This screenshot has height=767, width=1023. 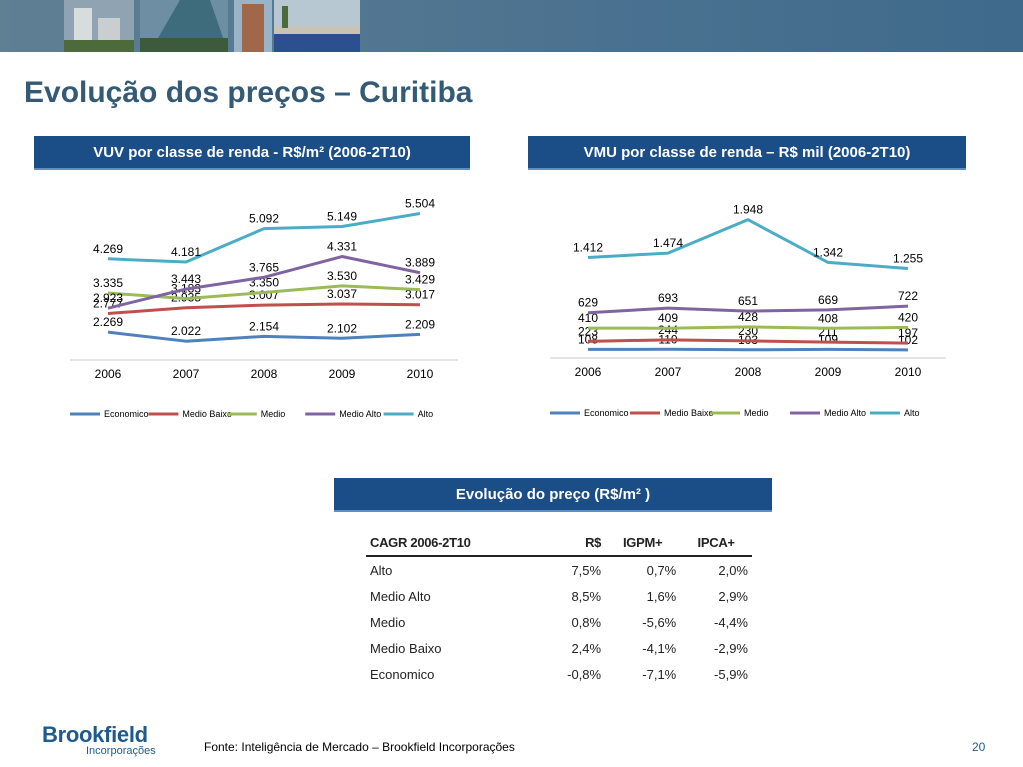 I want to click on table-row: Medio Baixo 2,4% -4,1% -2,9%, so click(x=559, y=648).